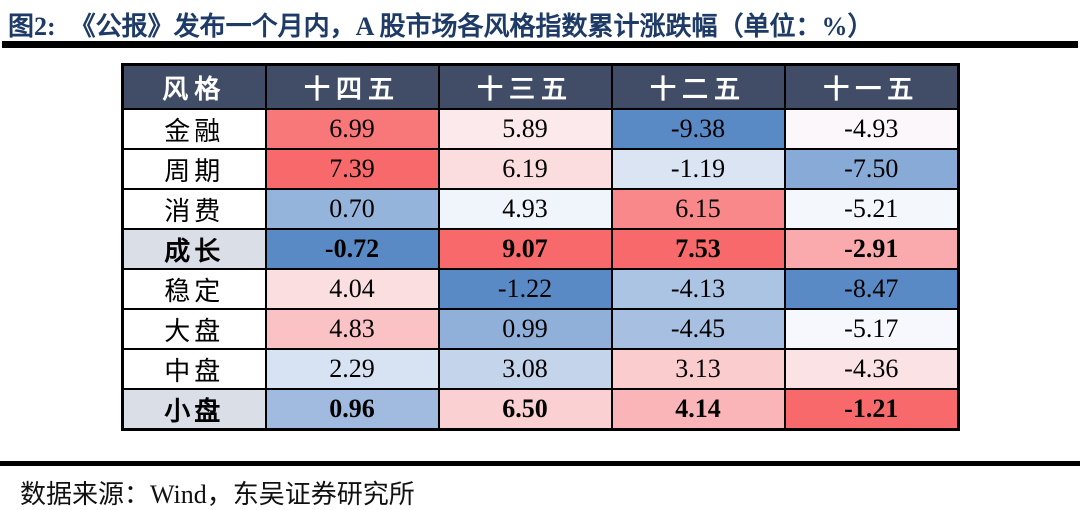 This screenshot has height=510, width=1080. Describe the element at coordinates (352, 289) in the screenshot. I see `value-cell: 4.04` at that location.